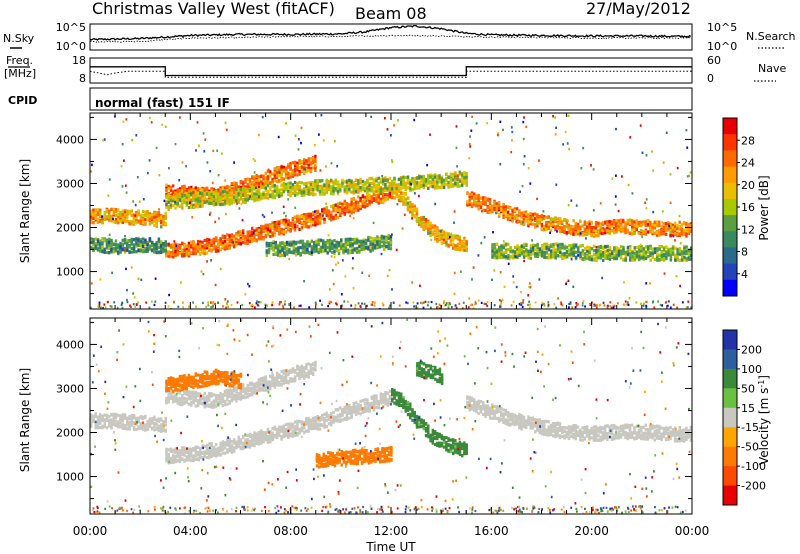  I want to click on nsky-tick-bottom: 10^0, so click(71, 46).